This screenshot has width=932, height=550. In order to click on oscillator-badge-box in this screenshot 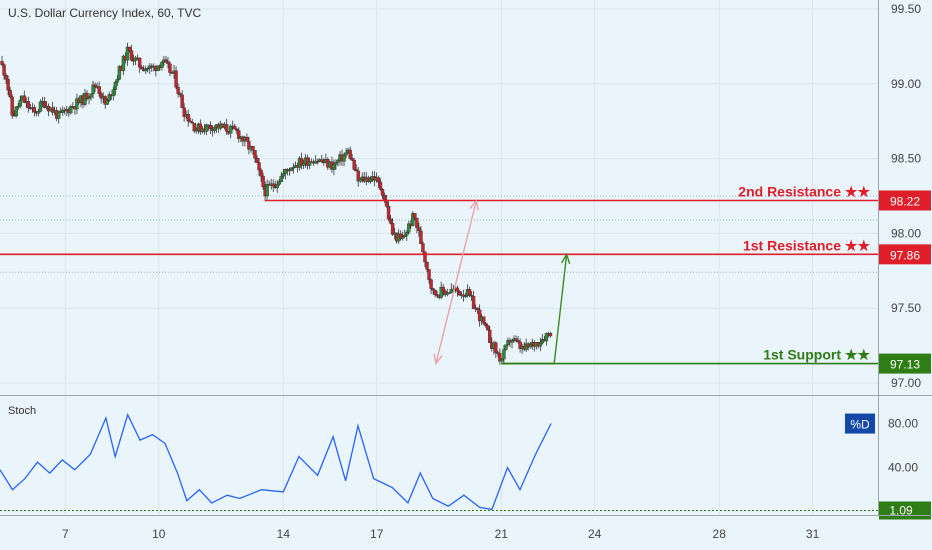, I will do `click(860, 423)`.